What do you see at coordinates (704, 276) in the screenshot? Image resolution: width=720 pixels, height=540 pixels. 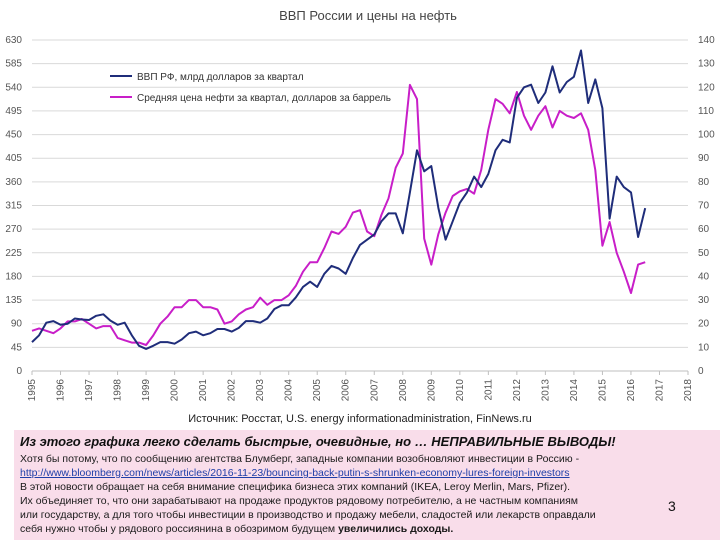 I see `y-right-tick-label: 40` at bounding box center [704, 276].